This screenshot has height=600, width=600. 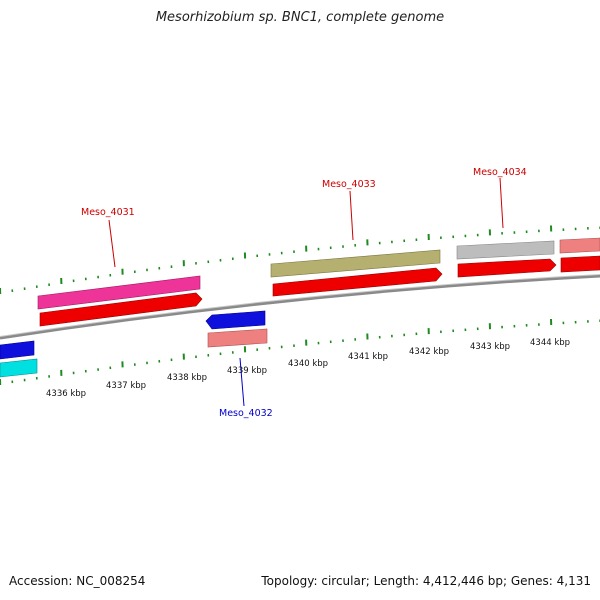 What do you see at coordinates (355, 263) in the screenshot?
I see `feature-meso-4033-cds` at bounding box center [355, 263].